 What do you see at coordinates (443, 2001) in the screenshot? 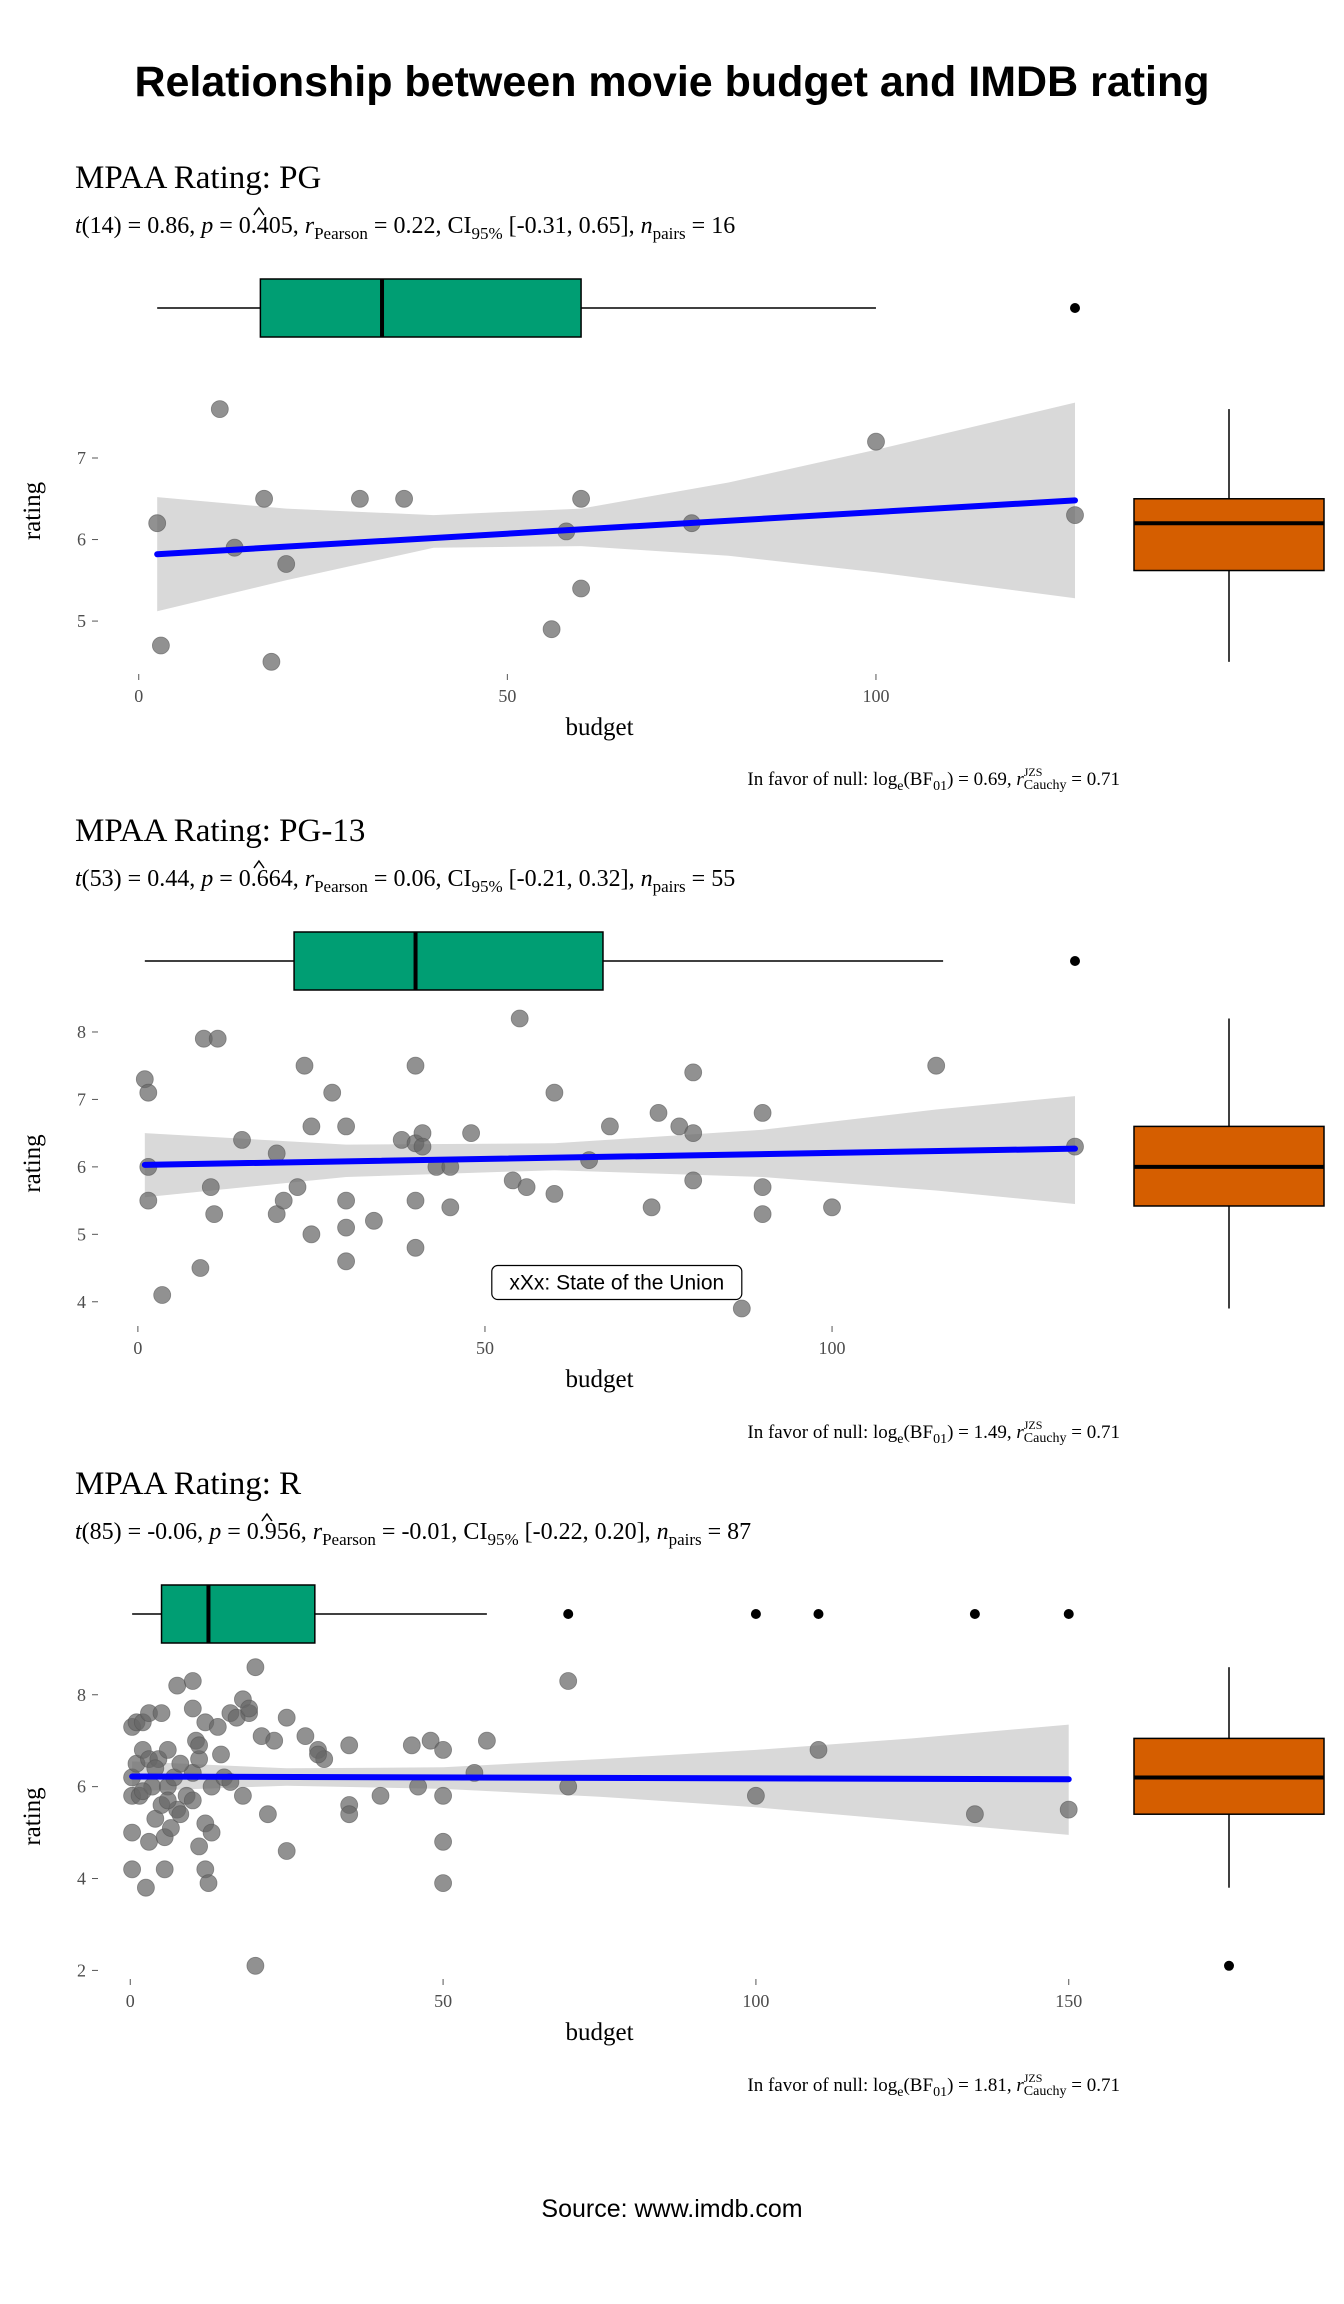
I see `x-tick-label: 50` at bounding box center [443, 2001].